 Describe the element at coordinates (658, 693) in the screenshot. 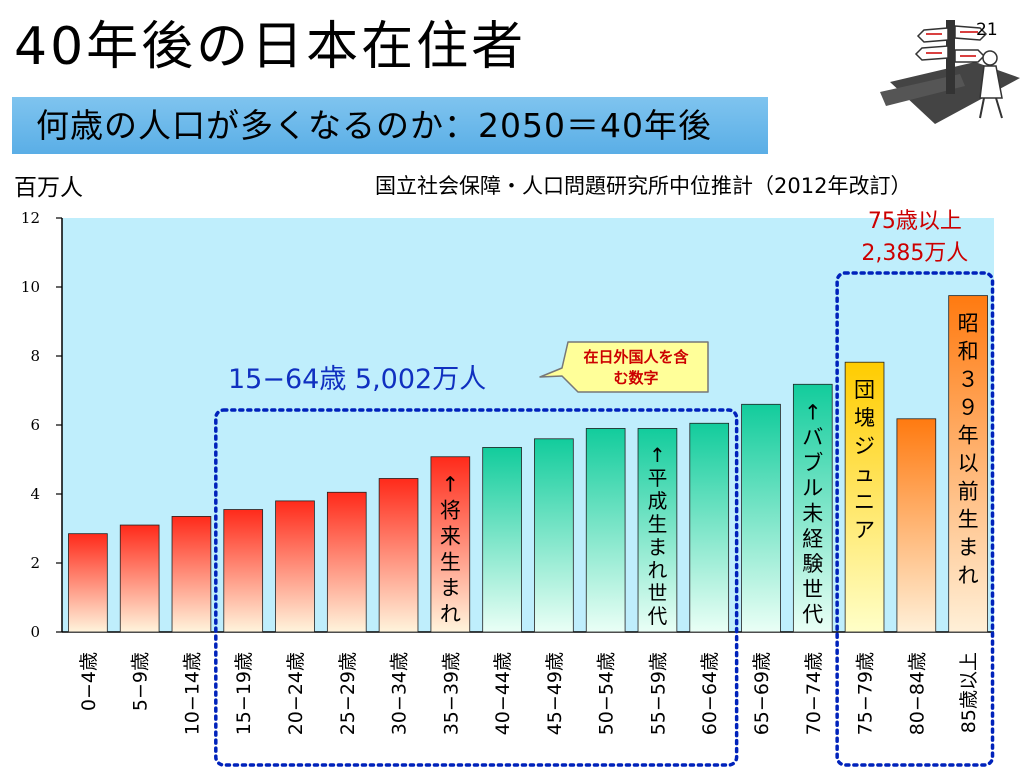

I see `x-tick-label: 55−59歳` at that location.